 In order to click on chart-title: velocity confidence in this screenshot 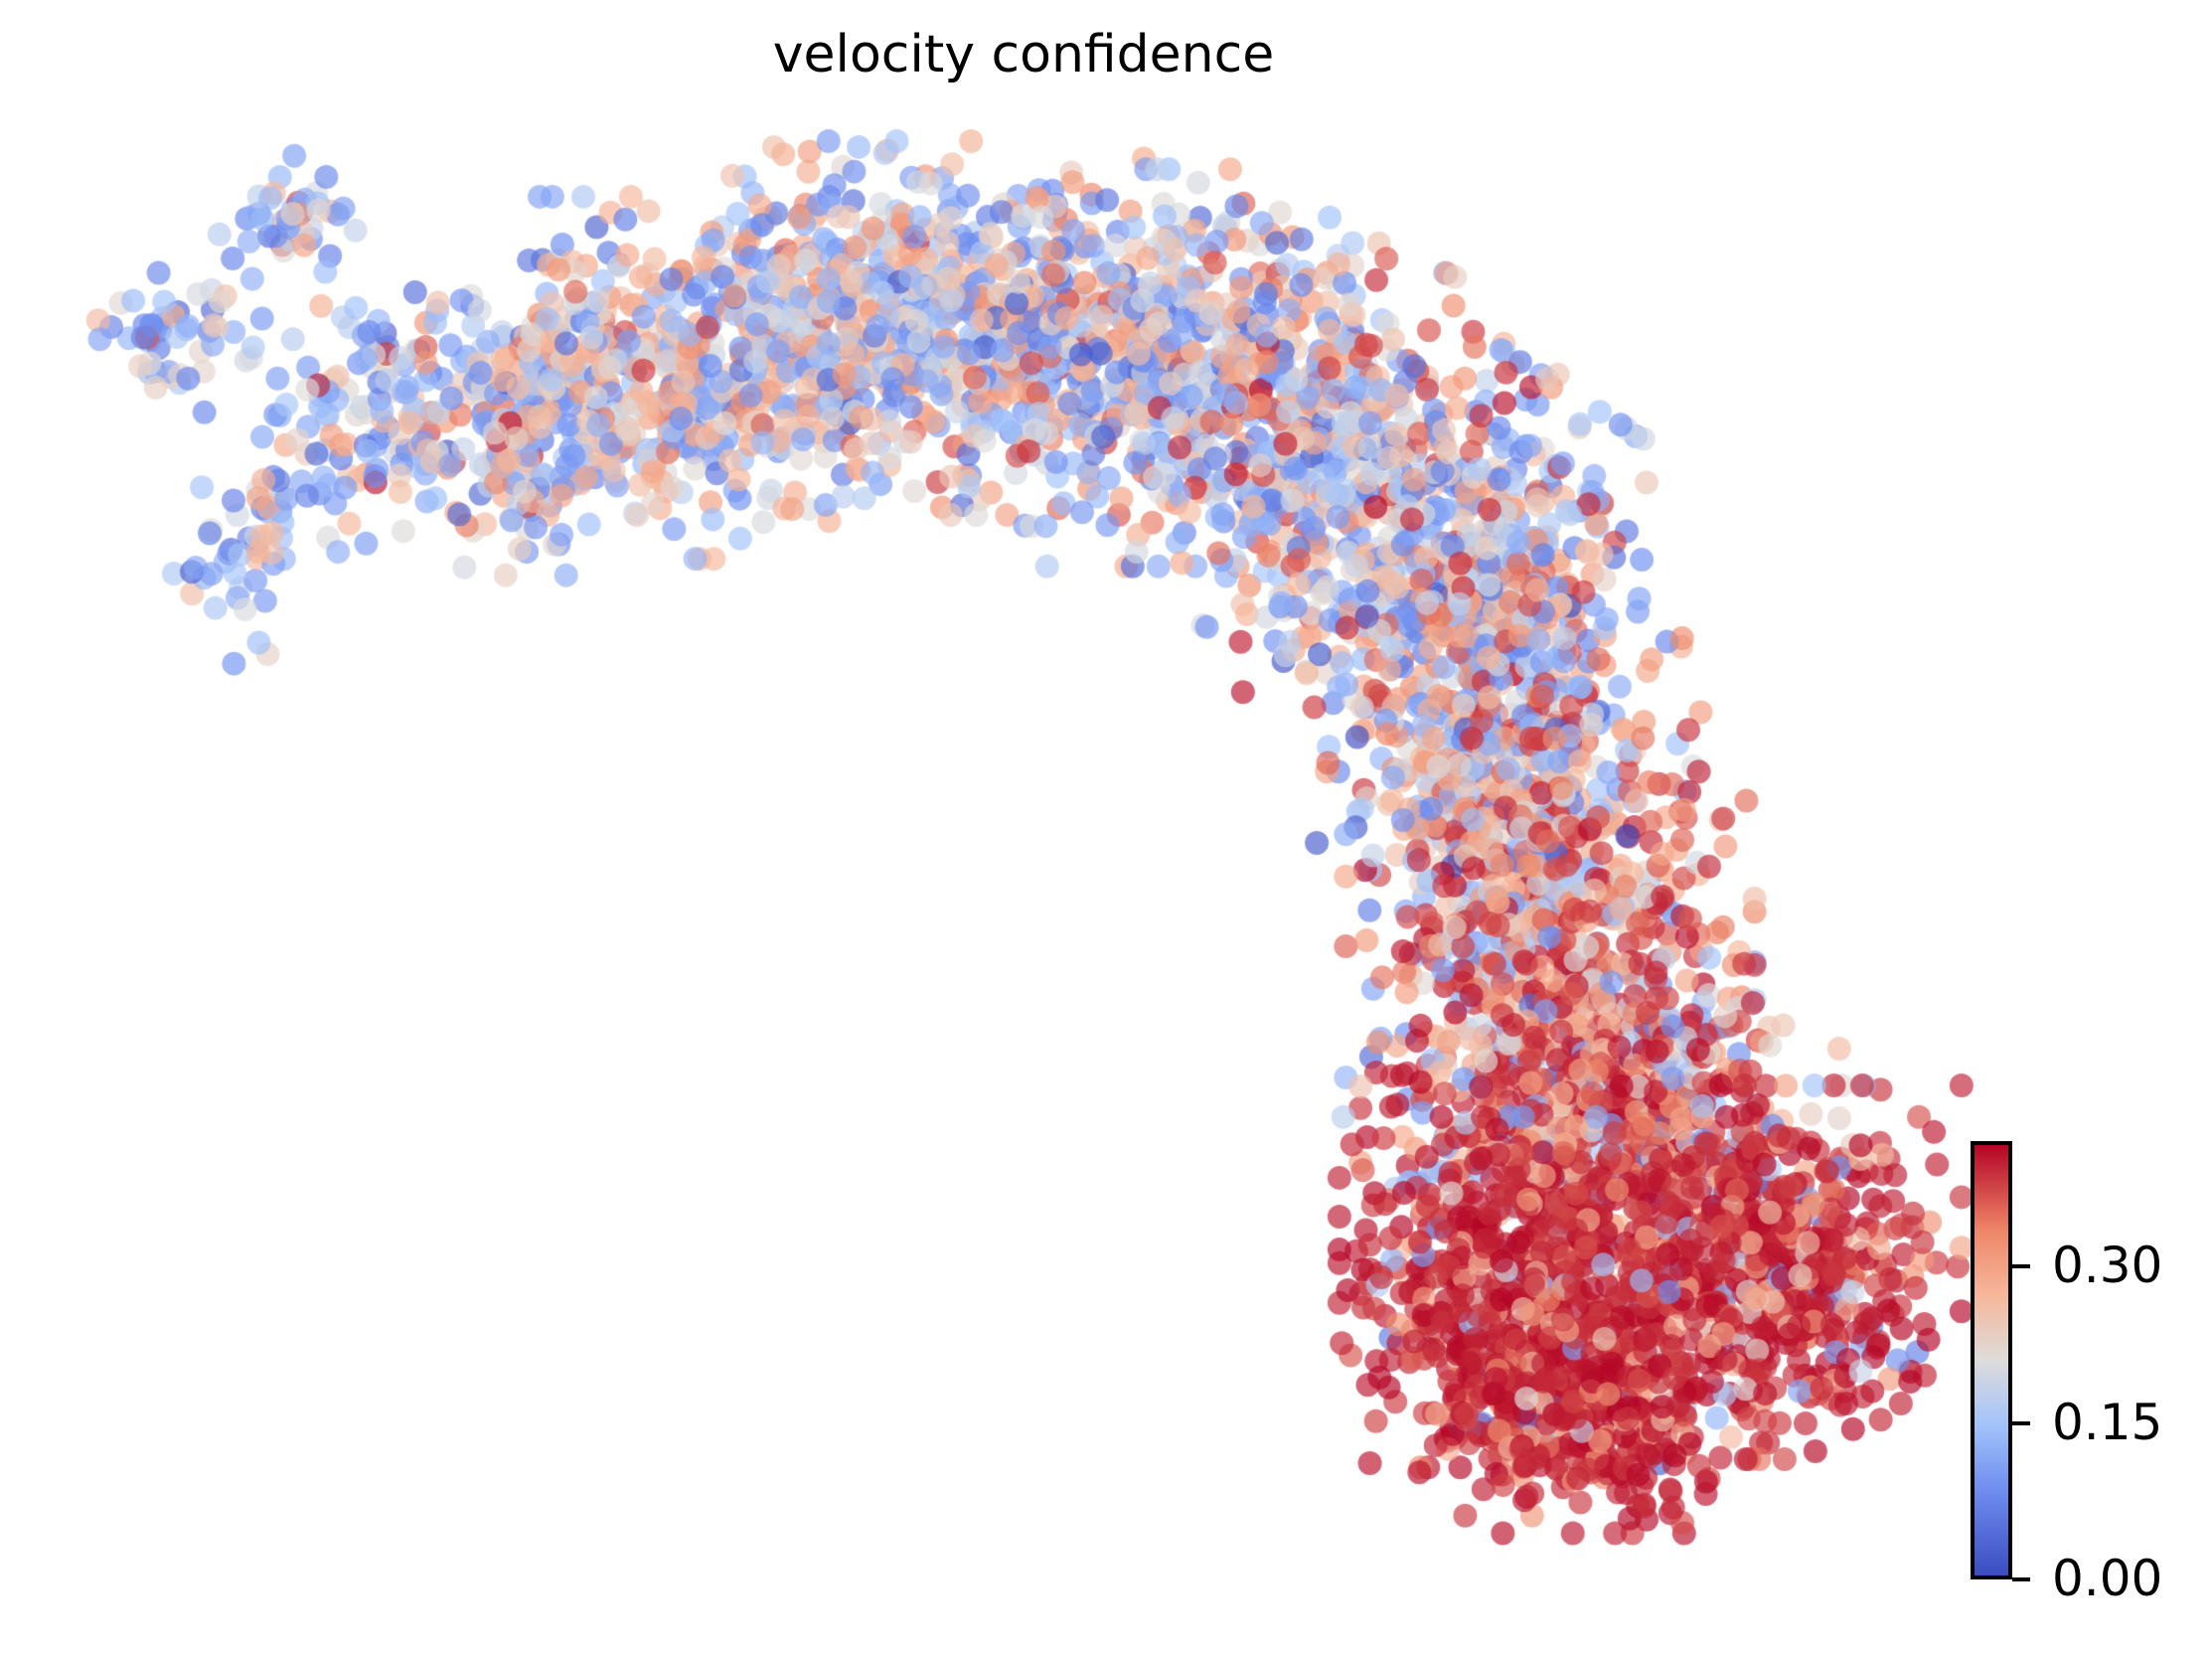, I will do `click(1023, 54)`.